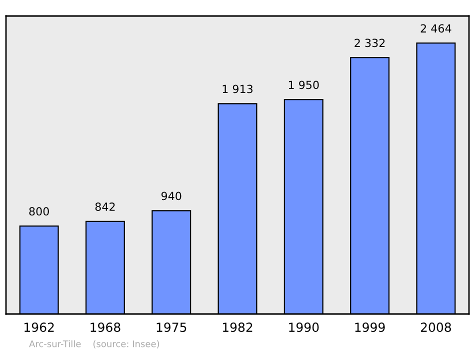 Image resolution: width=475 pixels, height=355 pixels. Describe the element at coordinates (39, 327) in the screenshot. I see `x-tick-label: 1962` at that location.